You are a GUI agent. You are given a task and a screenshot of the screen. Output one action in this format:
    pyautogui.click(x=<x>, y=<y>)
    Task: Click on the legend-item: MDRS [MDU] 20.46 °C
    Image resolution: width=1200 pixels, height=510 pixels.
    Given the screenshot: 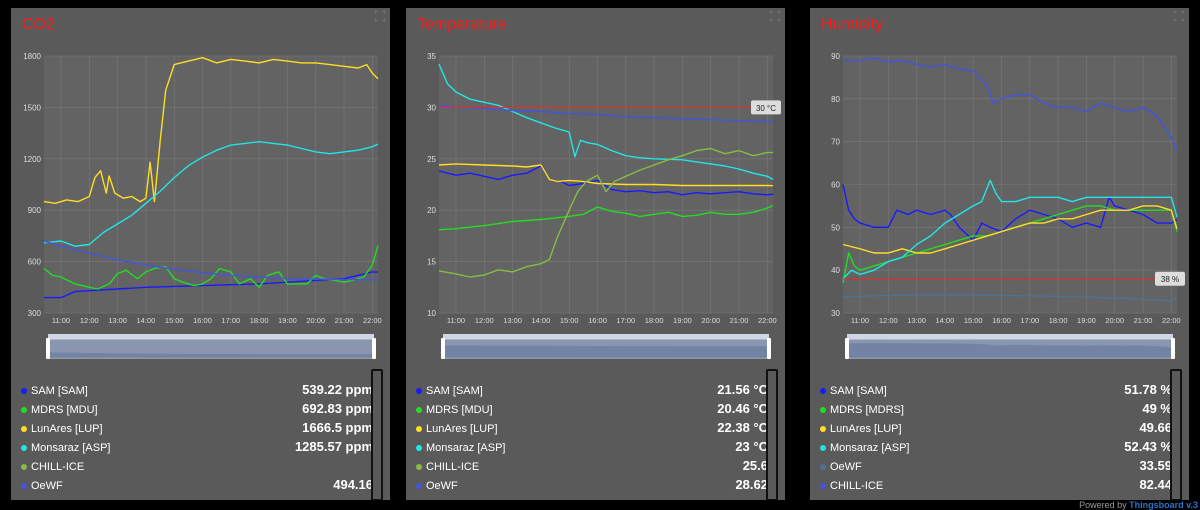 What is the action you would take?
    pyautogui.click(x=591, y=410)
    